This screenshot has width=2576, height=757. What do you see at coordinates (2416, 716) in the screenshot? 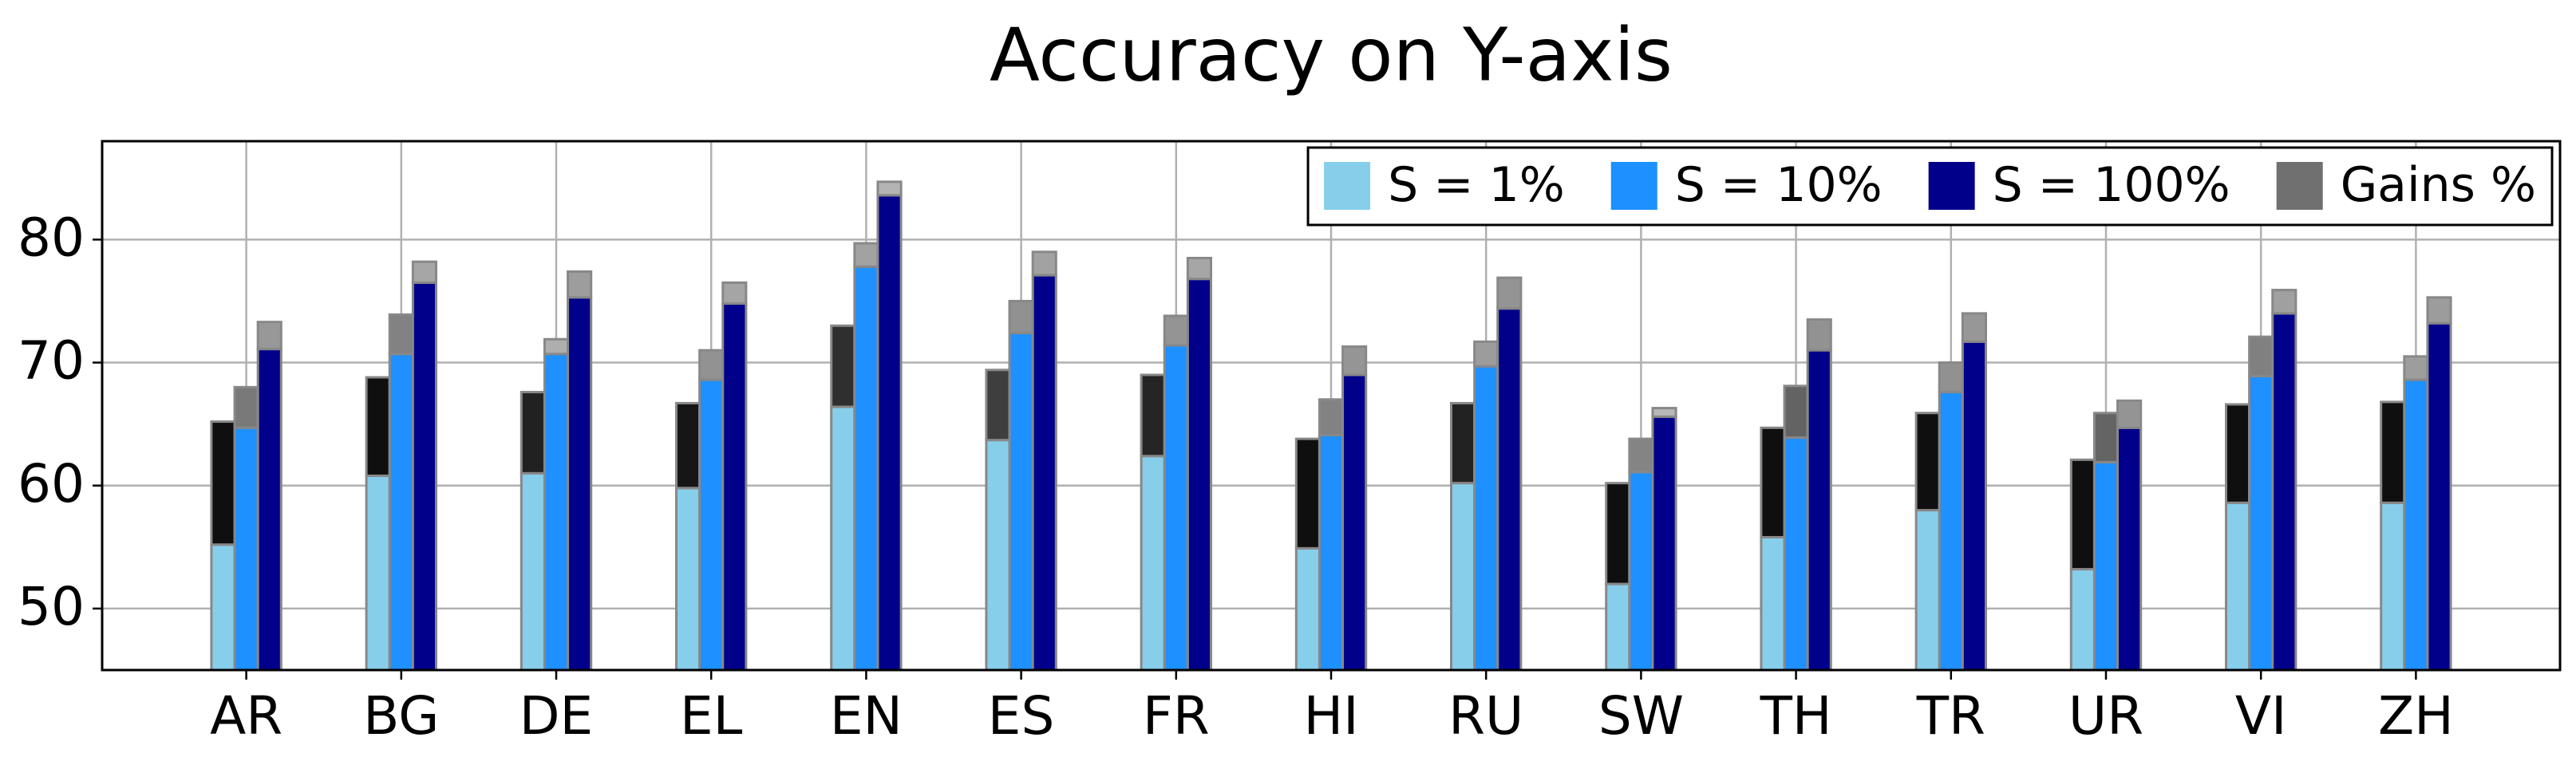
I see `x-tick-label: ZH` at bounding box center [2416, 716].